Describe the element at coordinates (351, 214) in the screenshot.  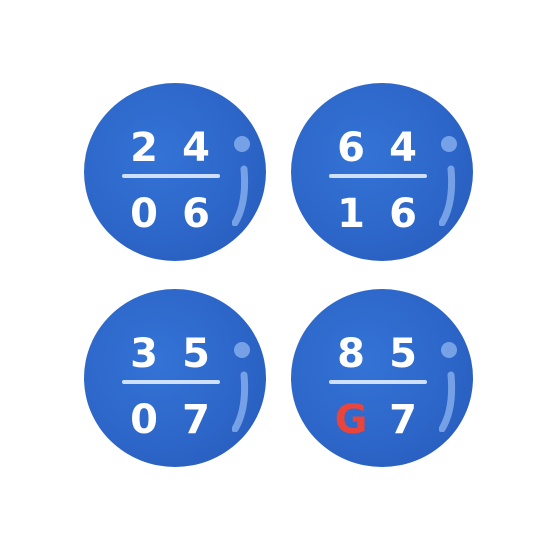
I see `denominator-digit-1: 1` at that location.